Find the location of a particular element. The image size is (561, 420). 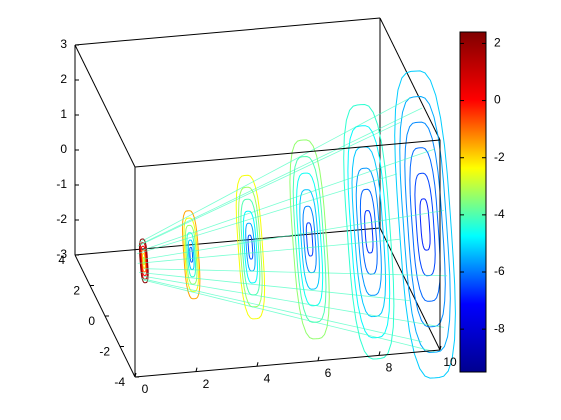

colorbar-tick-label: -8 is located at coordinates (499, 328).